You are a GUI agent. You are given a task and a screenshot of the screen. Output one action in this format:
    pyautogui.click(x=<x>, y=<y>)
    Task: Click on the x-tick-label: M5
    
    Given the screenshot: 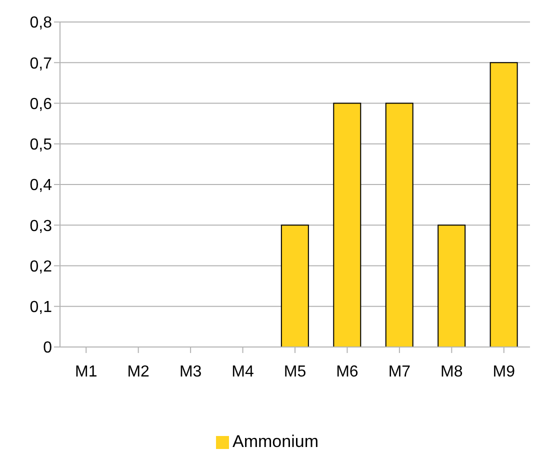 What is the action you would take?
    pyautogui.click(x=295, y=371)
    